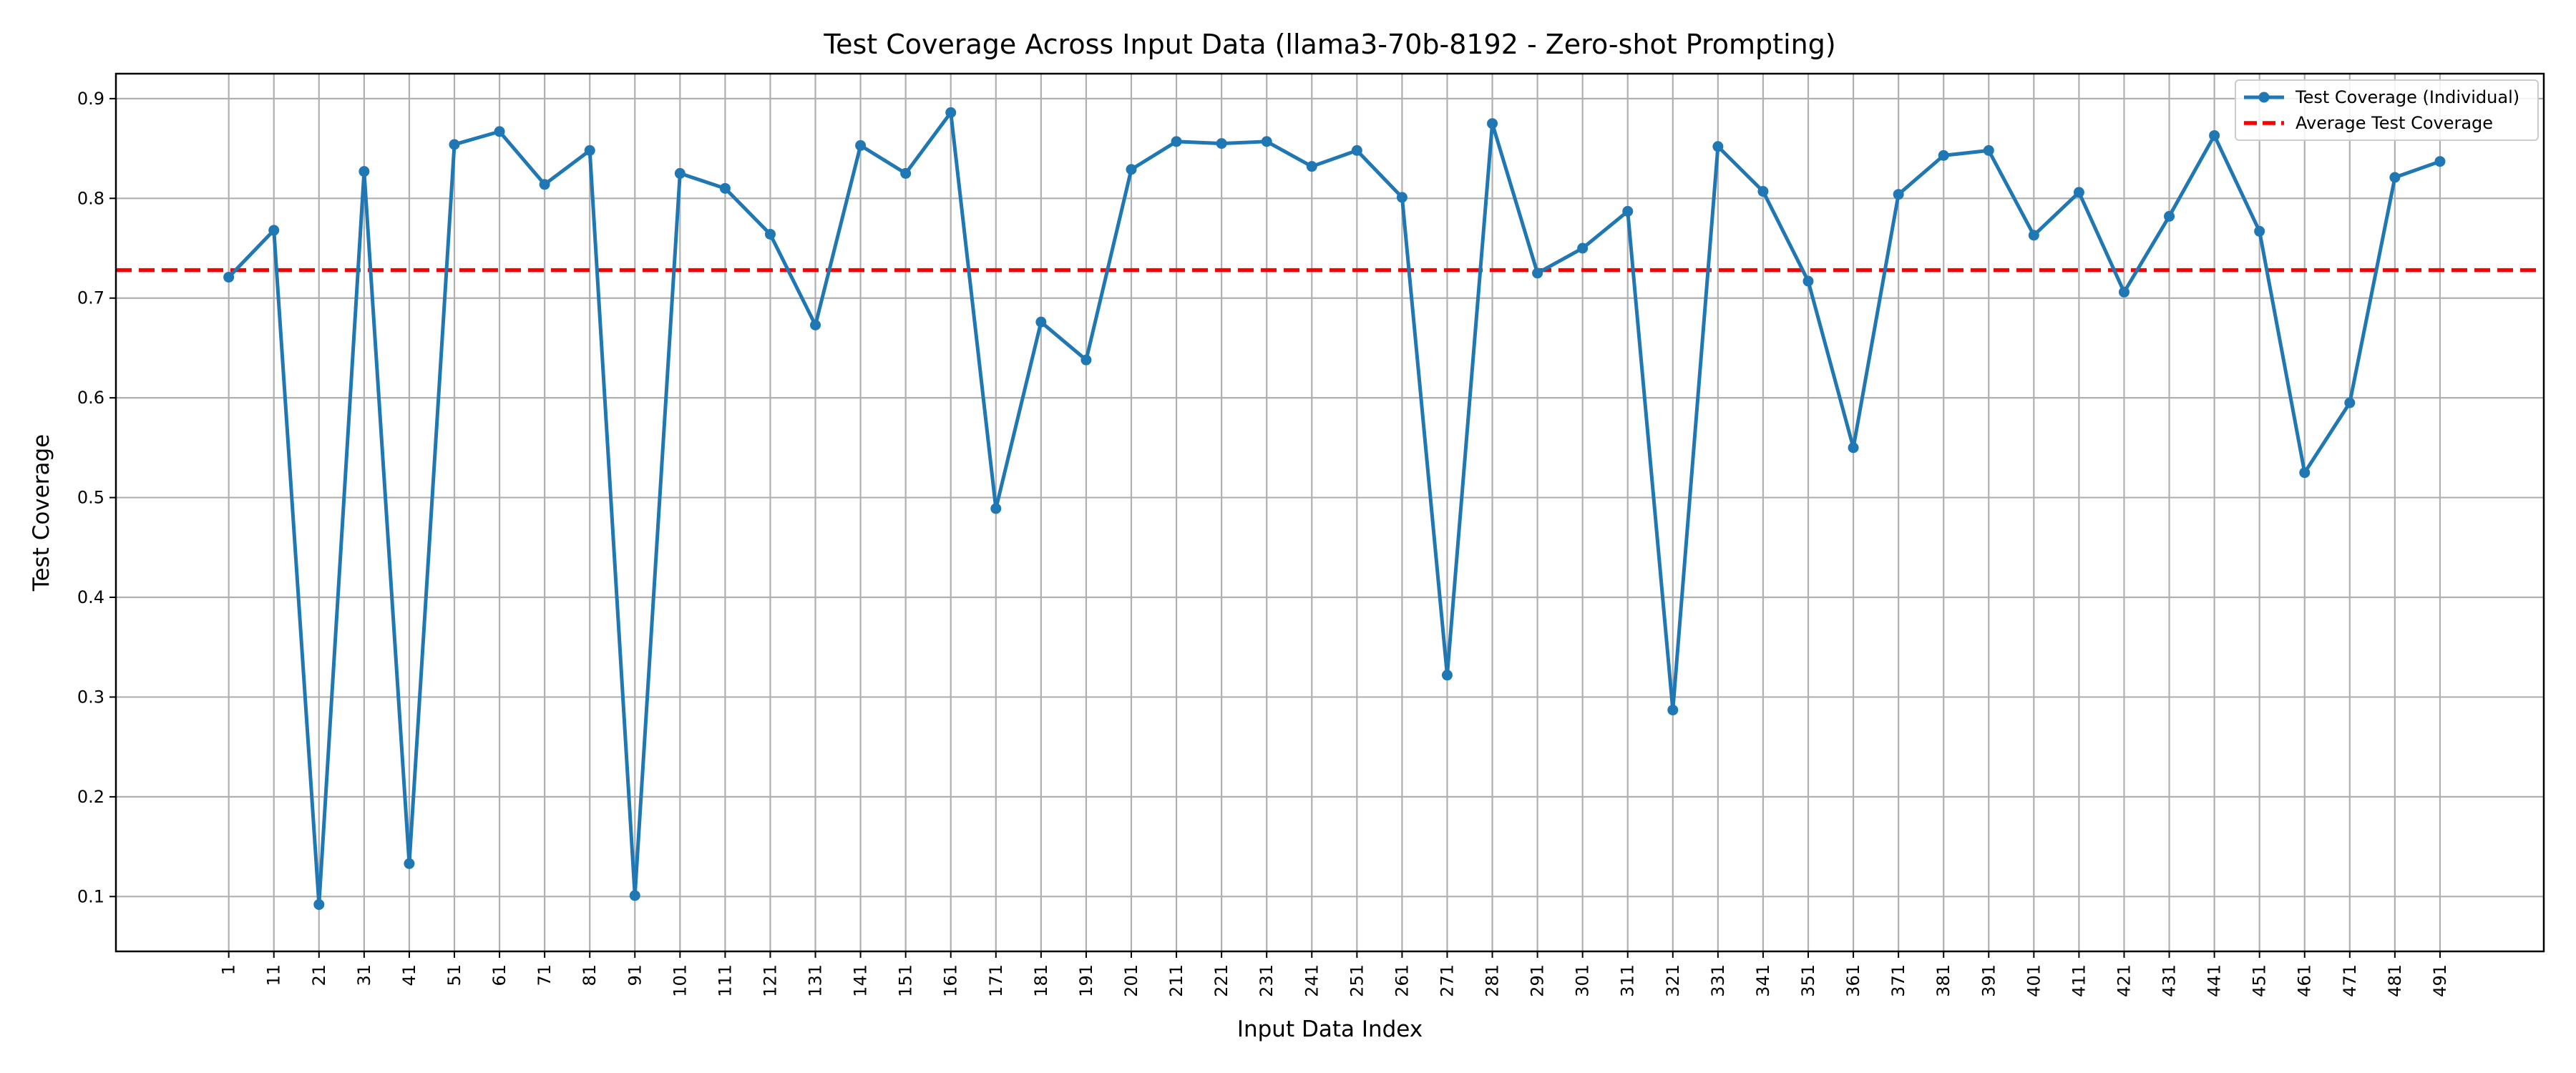 This screenshot has height=1073, width=2576. I want to click on x-tick-label: 231, so click(1267, 980).